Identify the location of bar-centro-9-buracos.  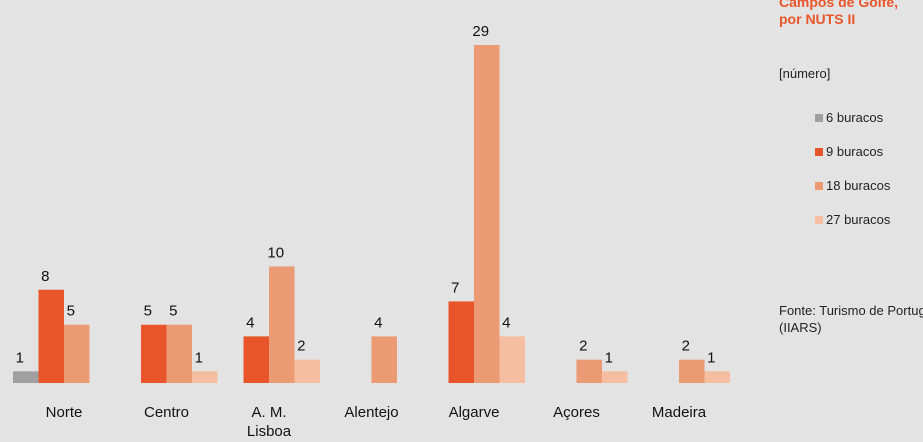
(154, 353).